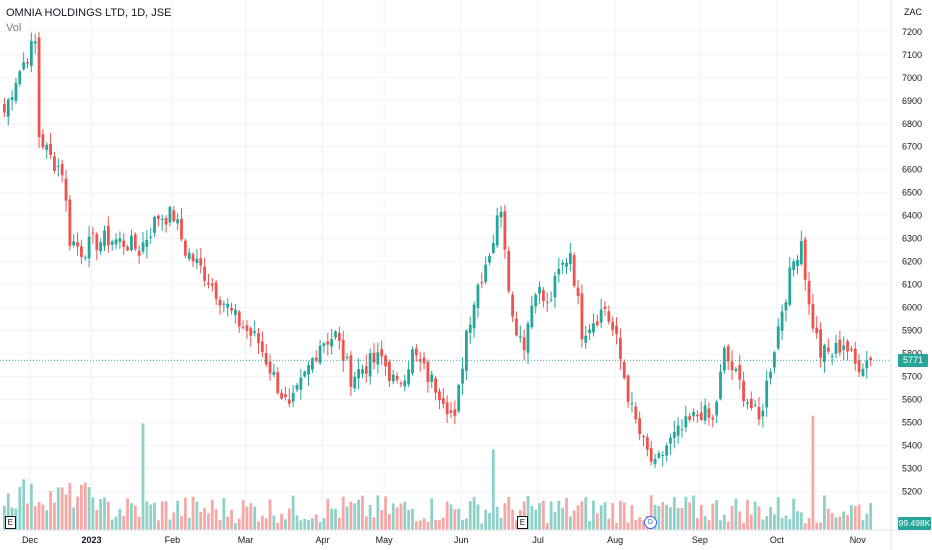 The image size is (932, 550). Describe the element at coordinates (385, 540) in the screenshot. I see `time-tick-label: May` at that location.